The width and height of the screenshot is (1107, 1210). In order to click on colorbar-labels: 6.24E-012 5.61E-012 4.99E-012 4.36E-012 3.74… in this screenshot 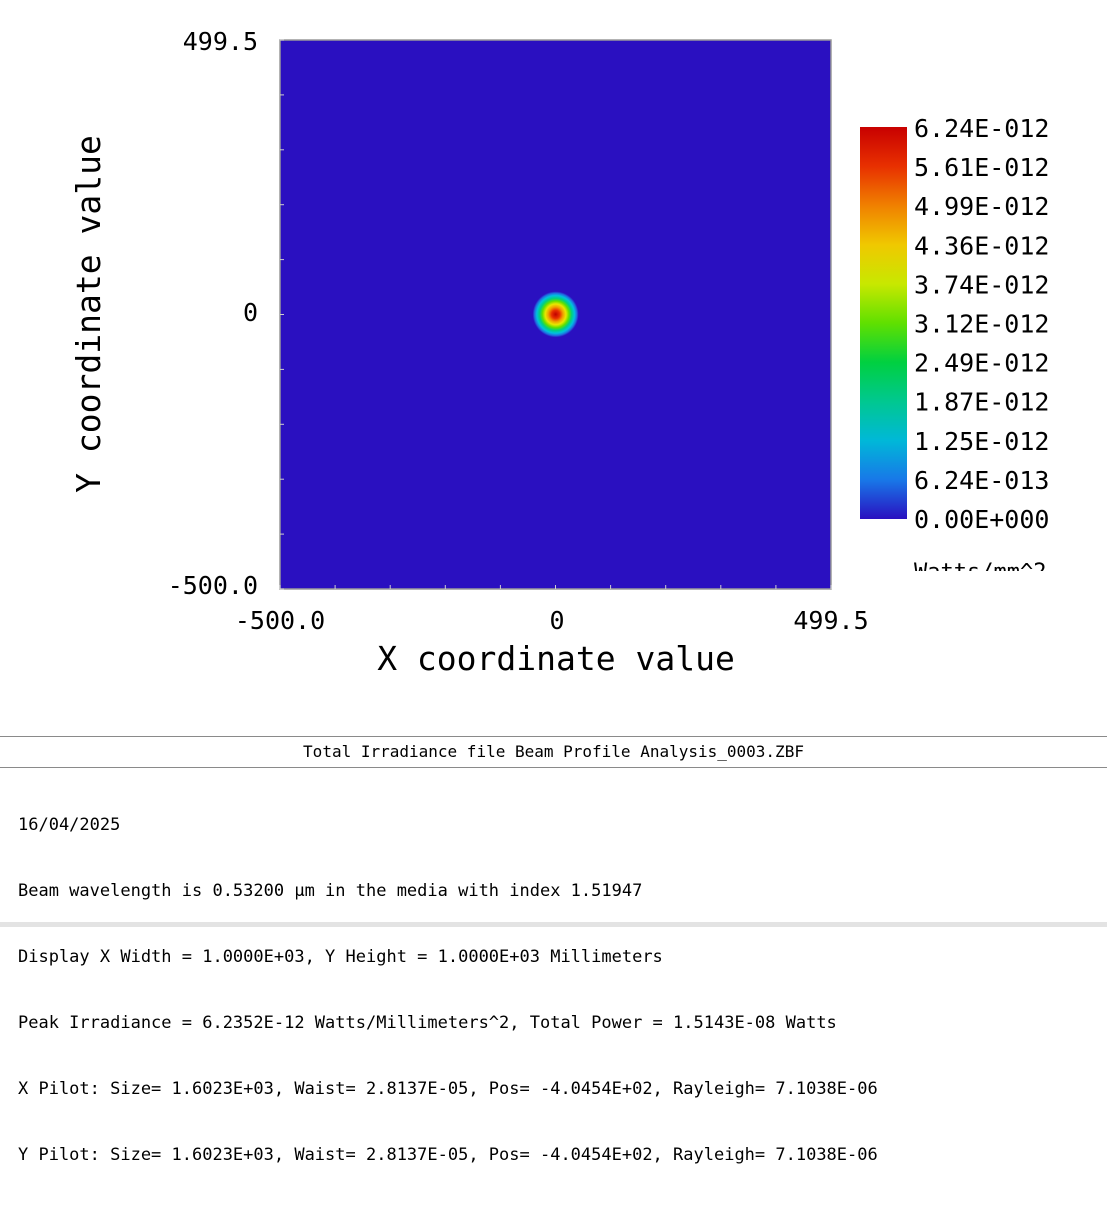, I will do `click(981, 324)`.